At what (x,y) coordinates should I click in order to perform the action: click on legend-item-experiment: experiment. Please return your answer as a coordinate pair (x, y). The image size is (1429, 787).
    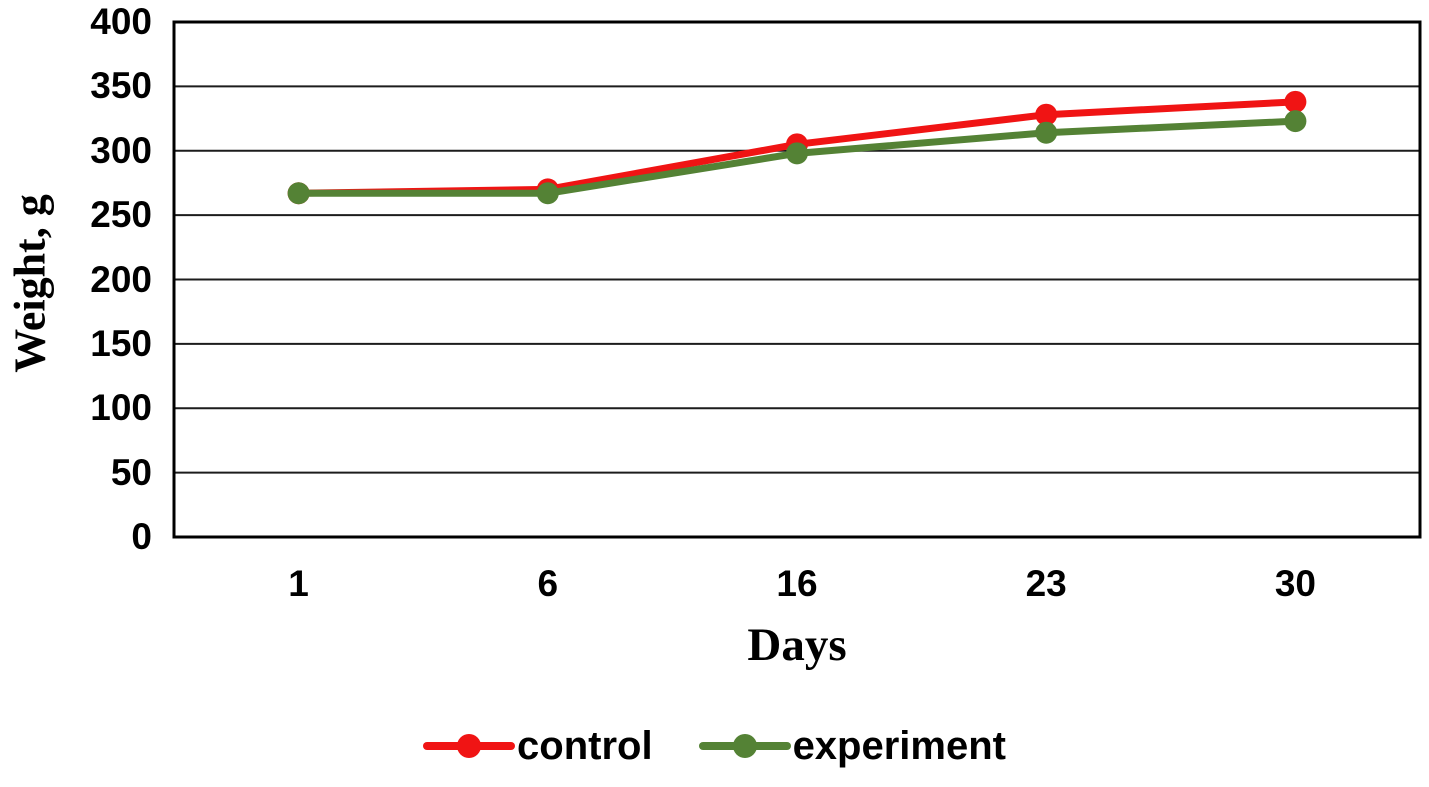
    Looking at the image, I should click on (852, 746).